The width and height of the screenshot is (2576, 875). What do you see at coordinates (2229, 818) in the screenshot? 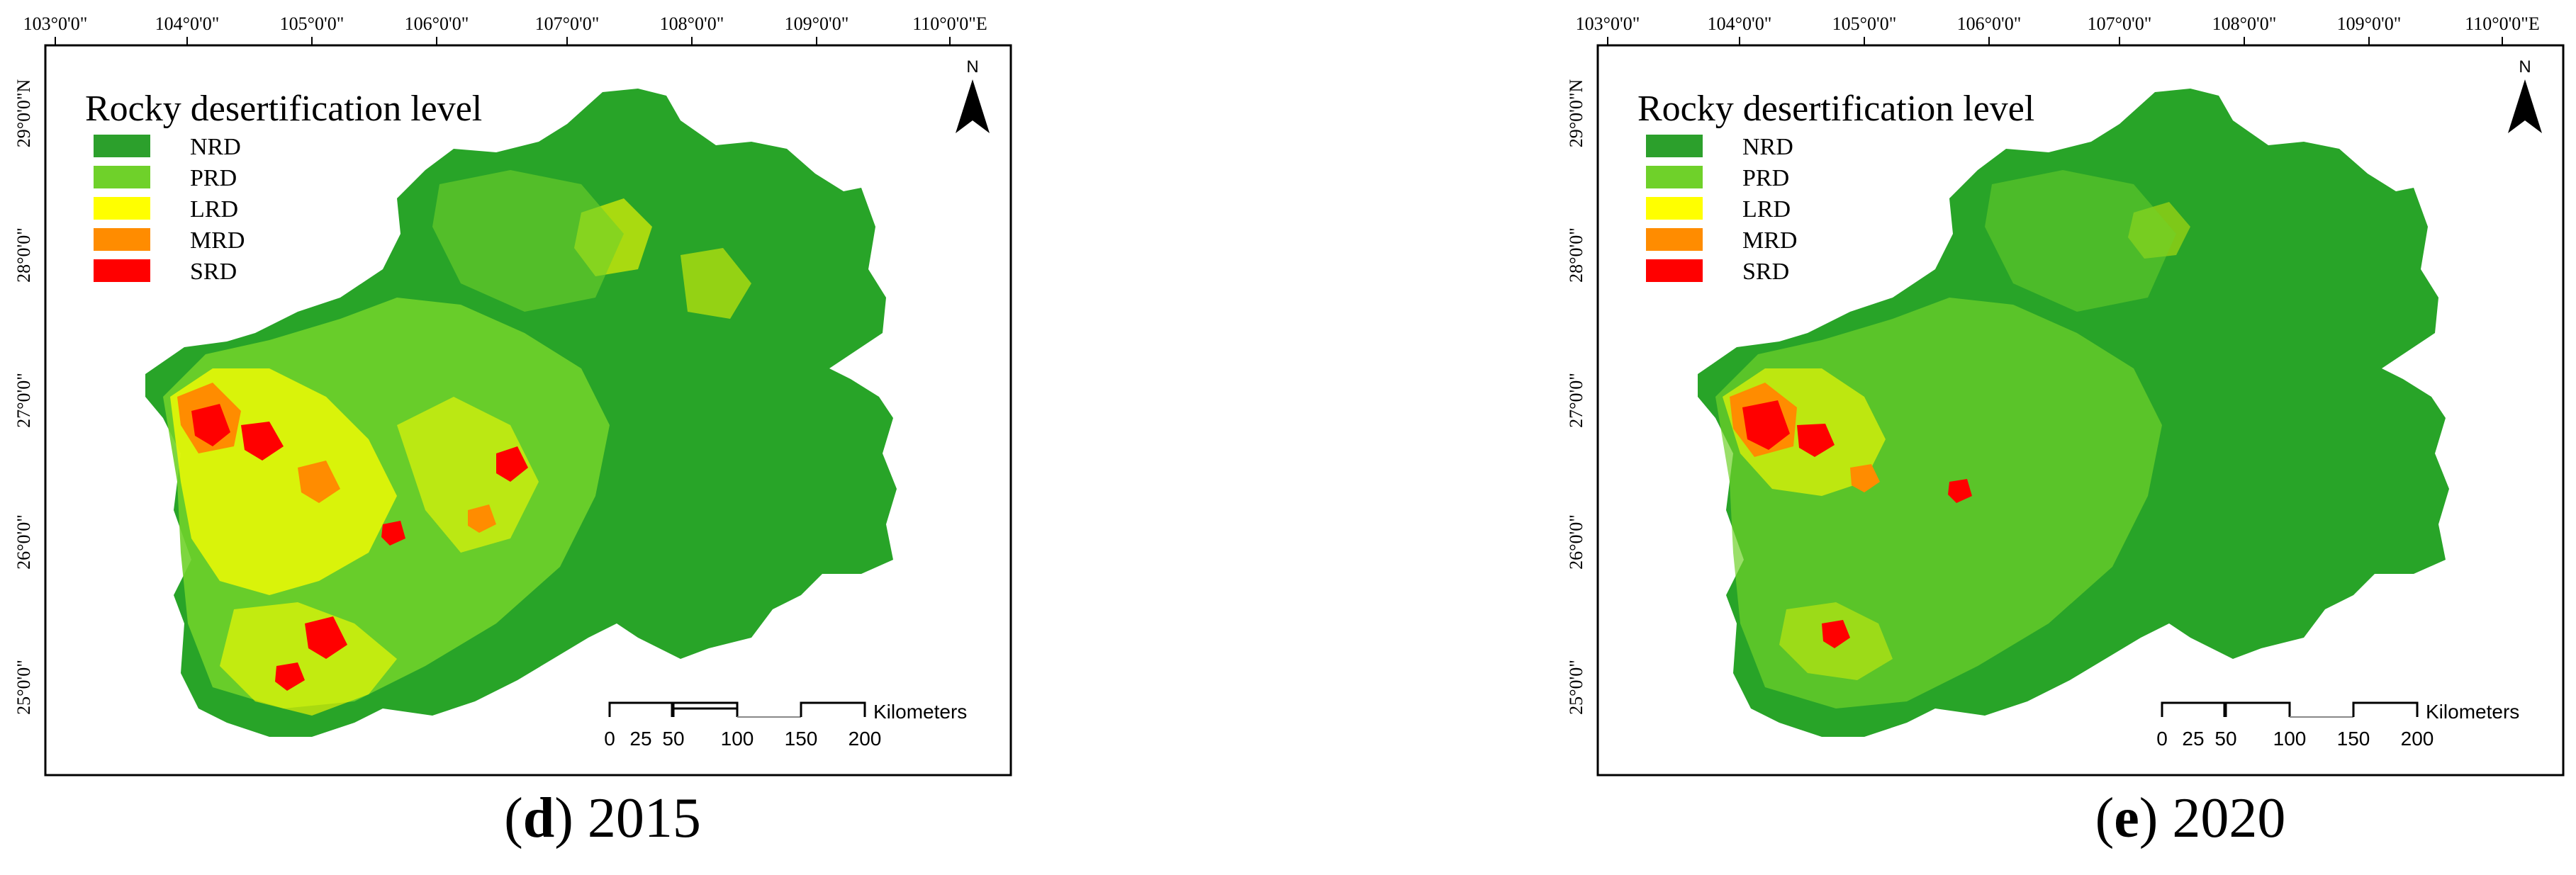
I see `panel-year: 2020` at bounding box center [2229, 818].